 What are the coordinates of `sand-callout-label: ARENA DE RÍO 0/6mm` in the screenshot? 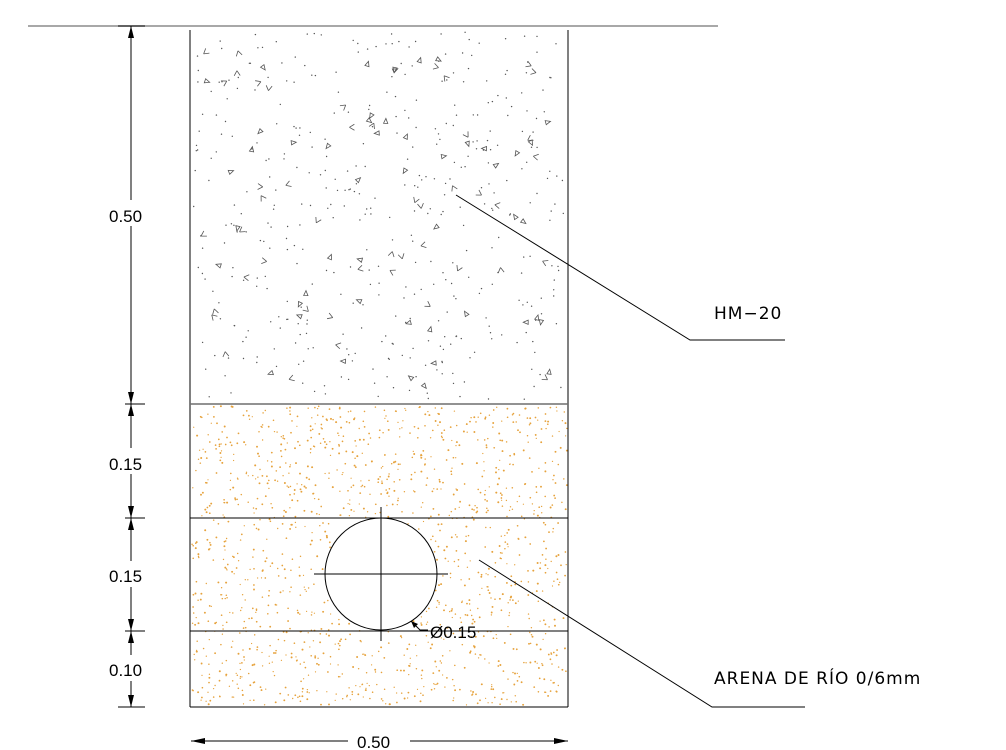 It's located at (817, 678).